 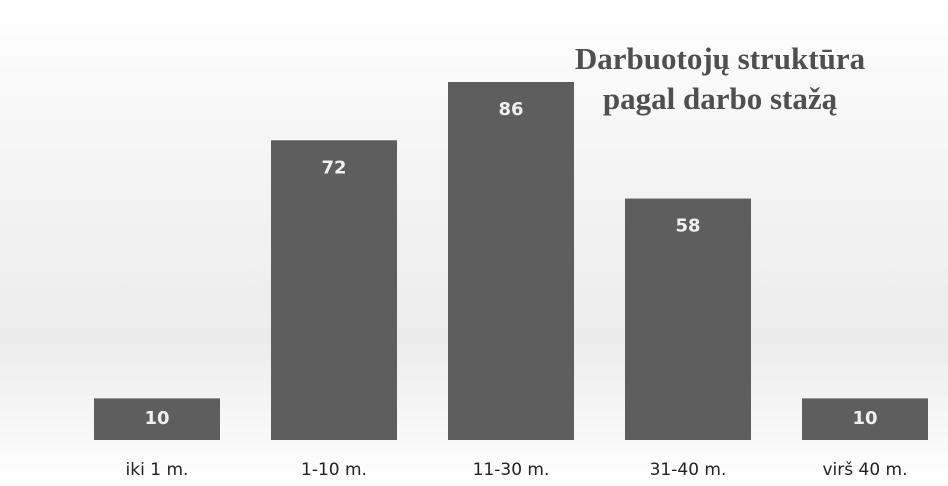 What do you see at coordinates (510, 109) in the screenshot?
I see `value-label: 86` at bounding box center [510, 109].